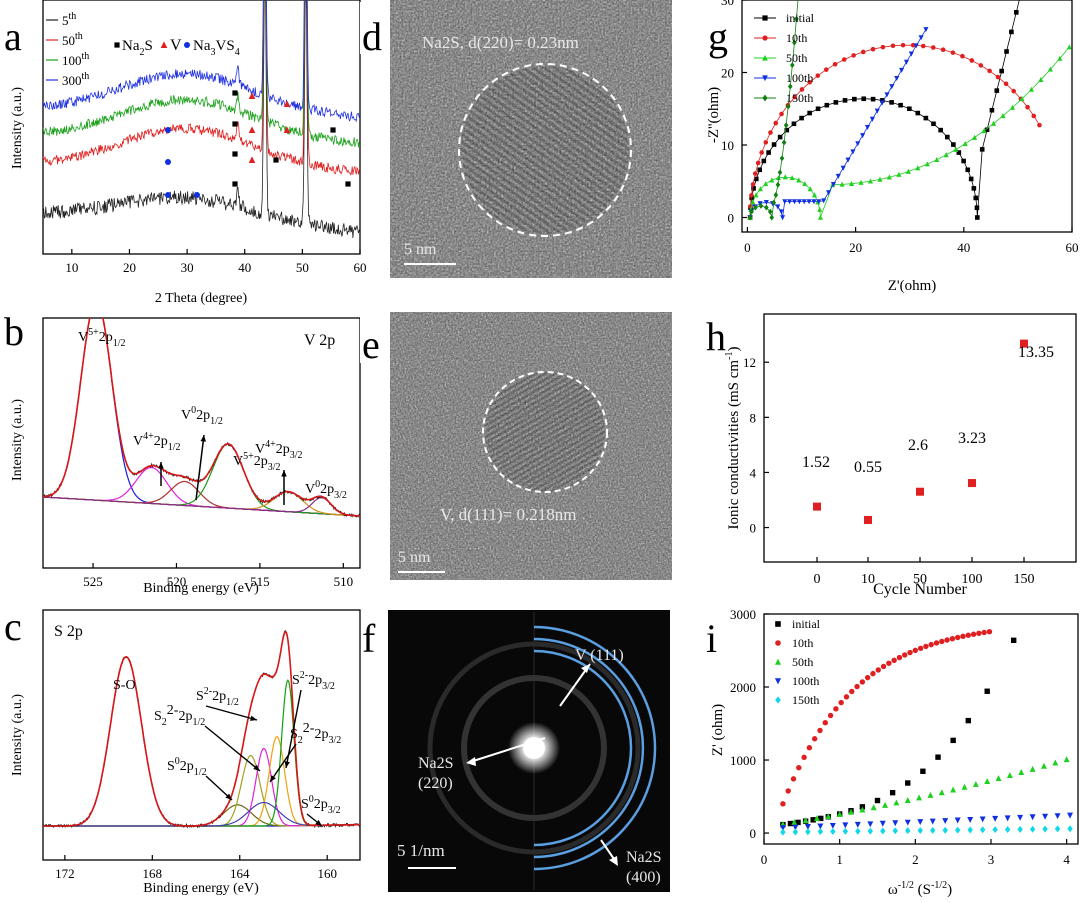  Describe the element at coordinates (797, 662) in the screenshot. I see `panel-i-legend: initial 10th 50th 100th 150th` at that location.